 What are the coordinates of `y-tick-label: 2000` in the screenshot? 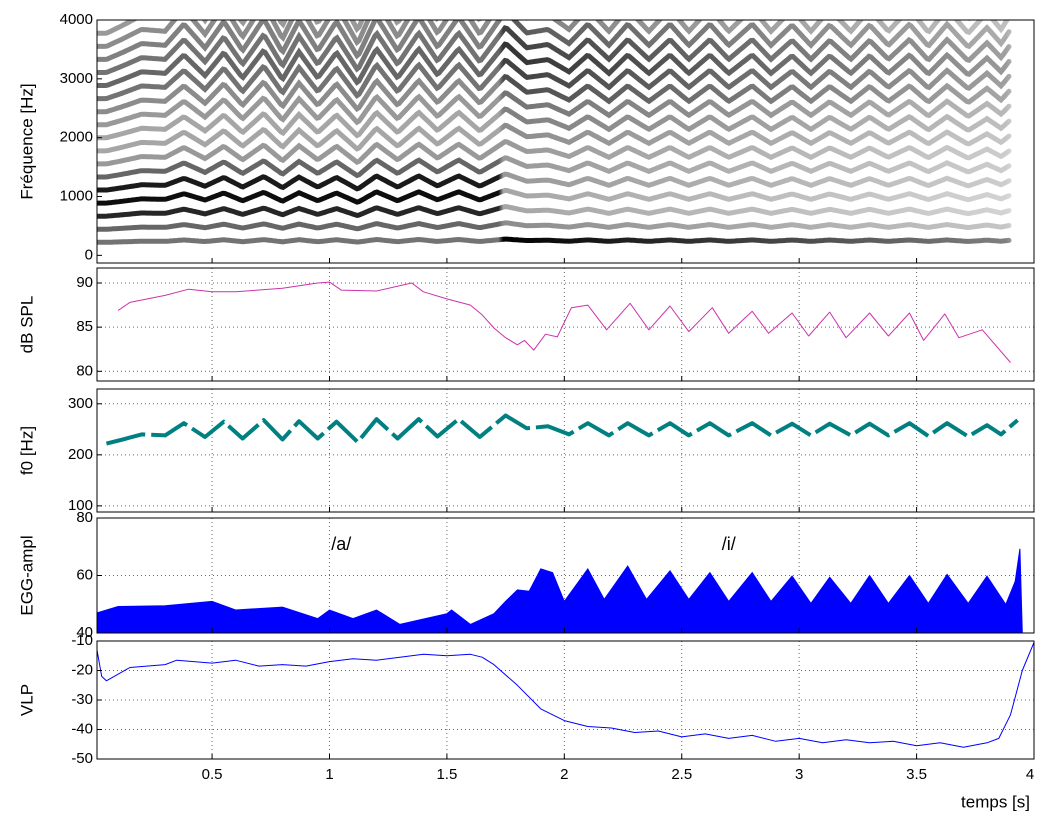 It's located at (76, 137).